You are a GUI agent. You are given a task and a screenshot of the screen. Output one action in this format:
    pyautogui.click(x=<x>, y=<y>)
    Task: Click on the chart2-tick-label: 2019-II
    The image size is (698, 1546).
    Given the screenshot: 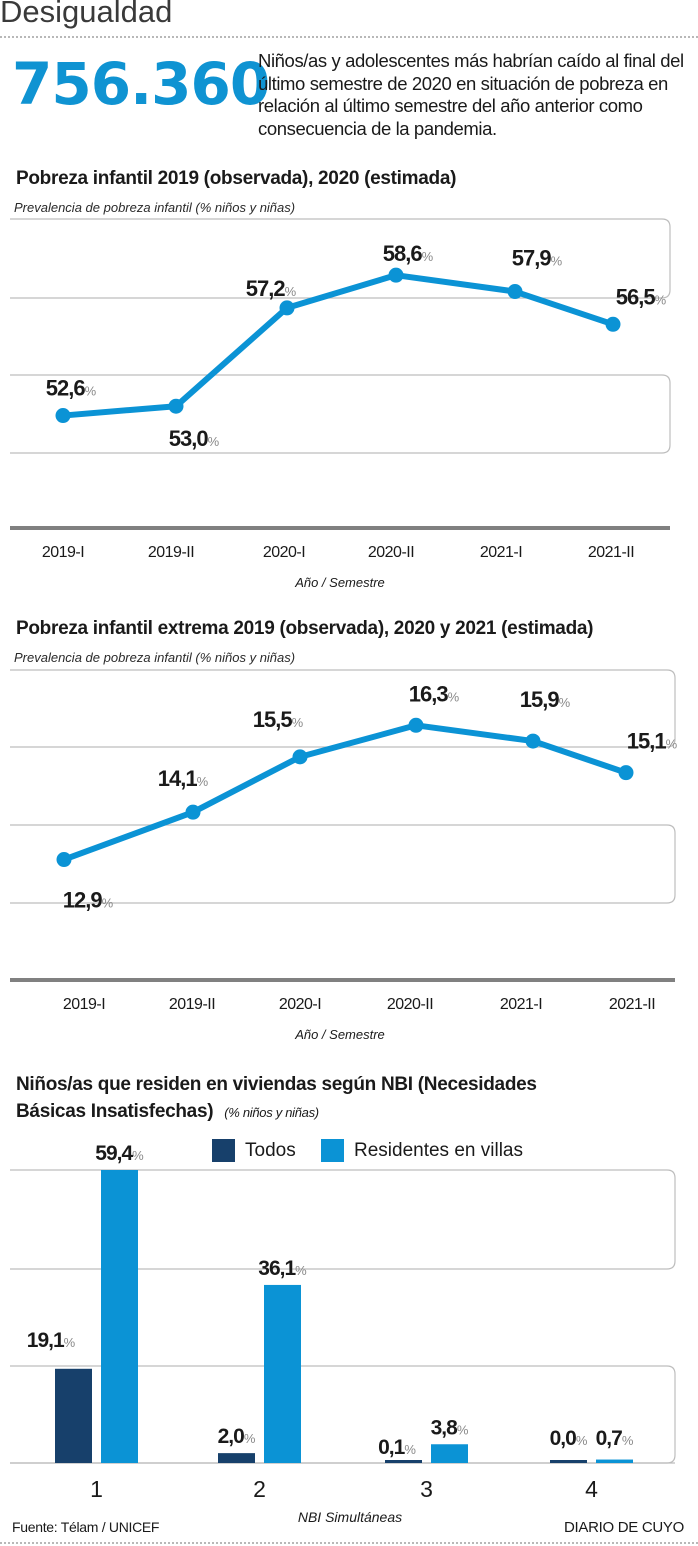 What is the action you would take?
    pyautogui.click(x=192, y=1004)
    